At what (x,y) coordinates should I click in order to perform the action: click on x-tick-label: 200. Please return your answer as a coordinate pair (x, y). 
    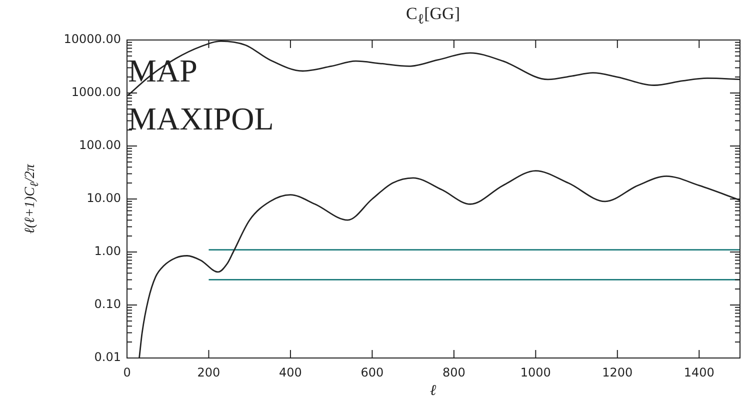
    Looking at the image, I should click on (208, 372).